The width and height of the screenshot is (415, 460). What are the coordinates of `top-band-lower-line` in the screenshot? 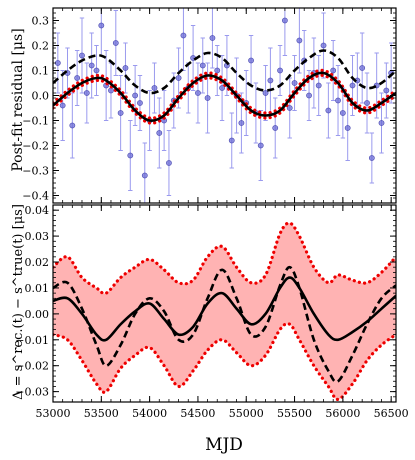 It's located at (224, 99).